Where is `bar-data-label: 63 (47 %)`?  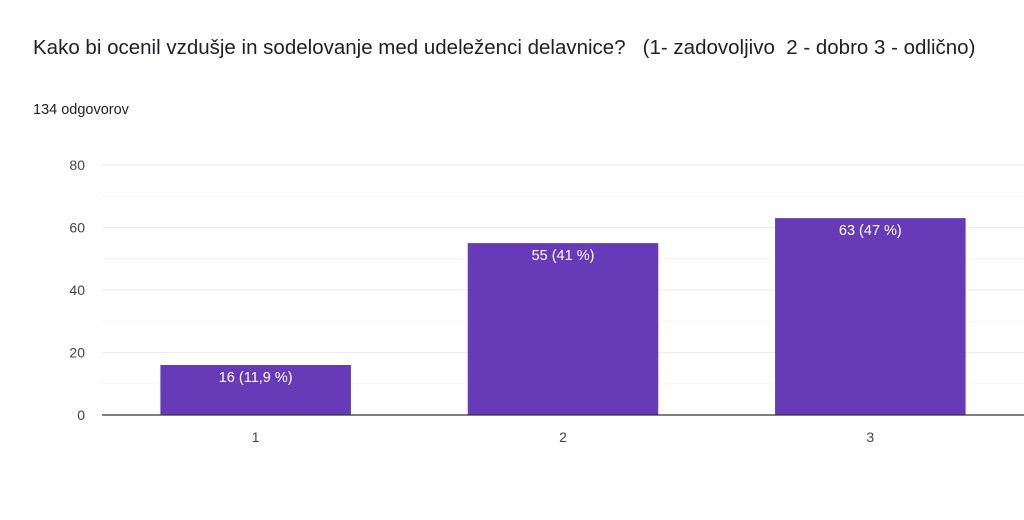
bar-data-label: 63 (47 %) is located at coordinates (870, 231).